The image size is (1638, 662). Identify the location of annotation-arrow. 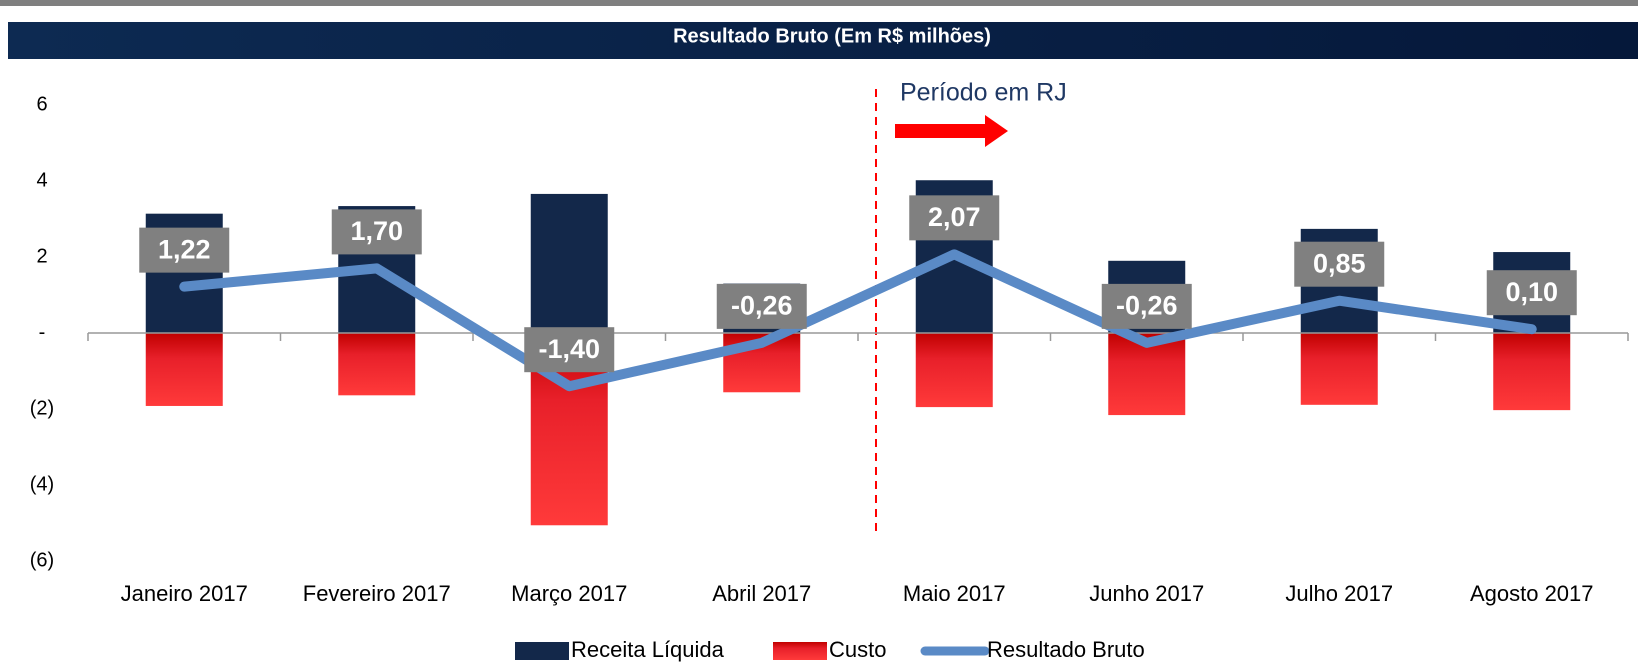
(951, 131).